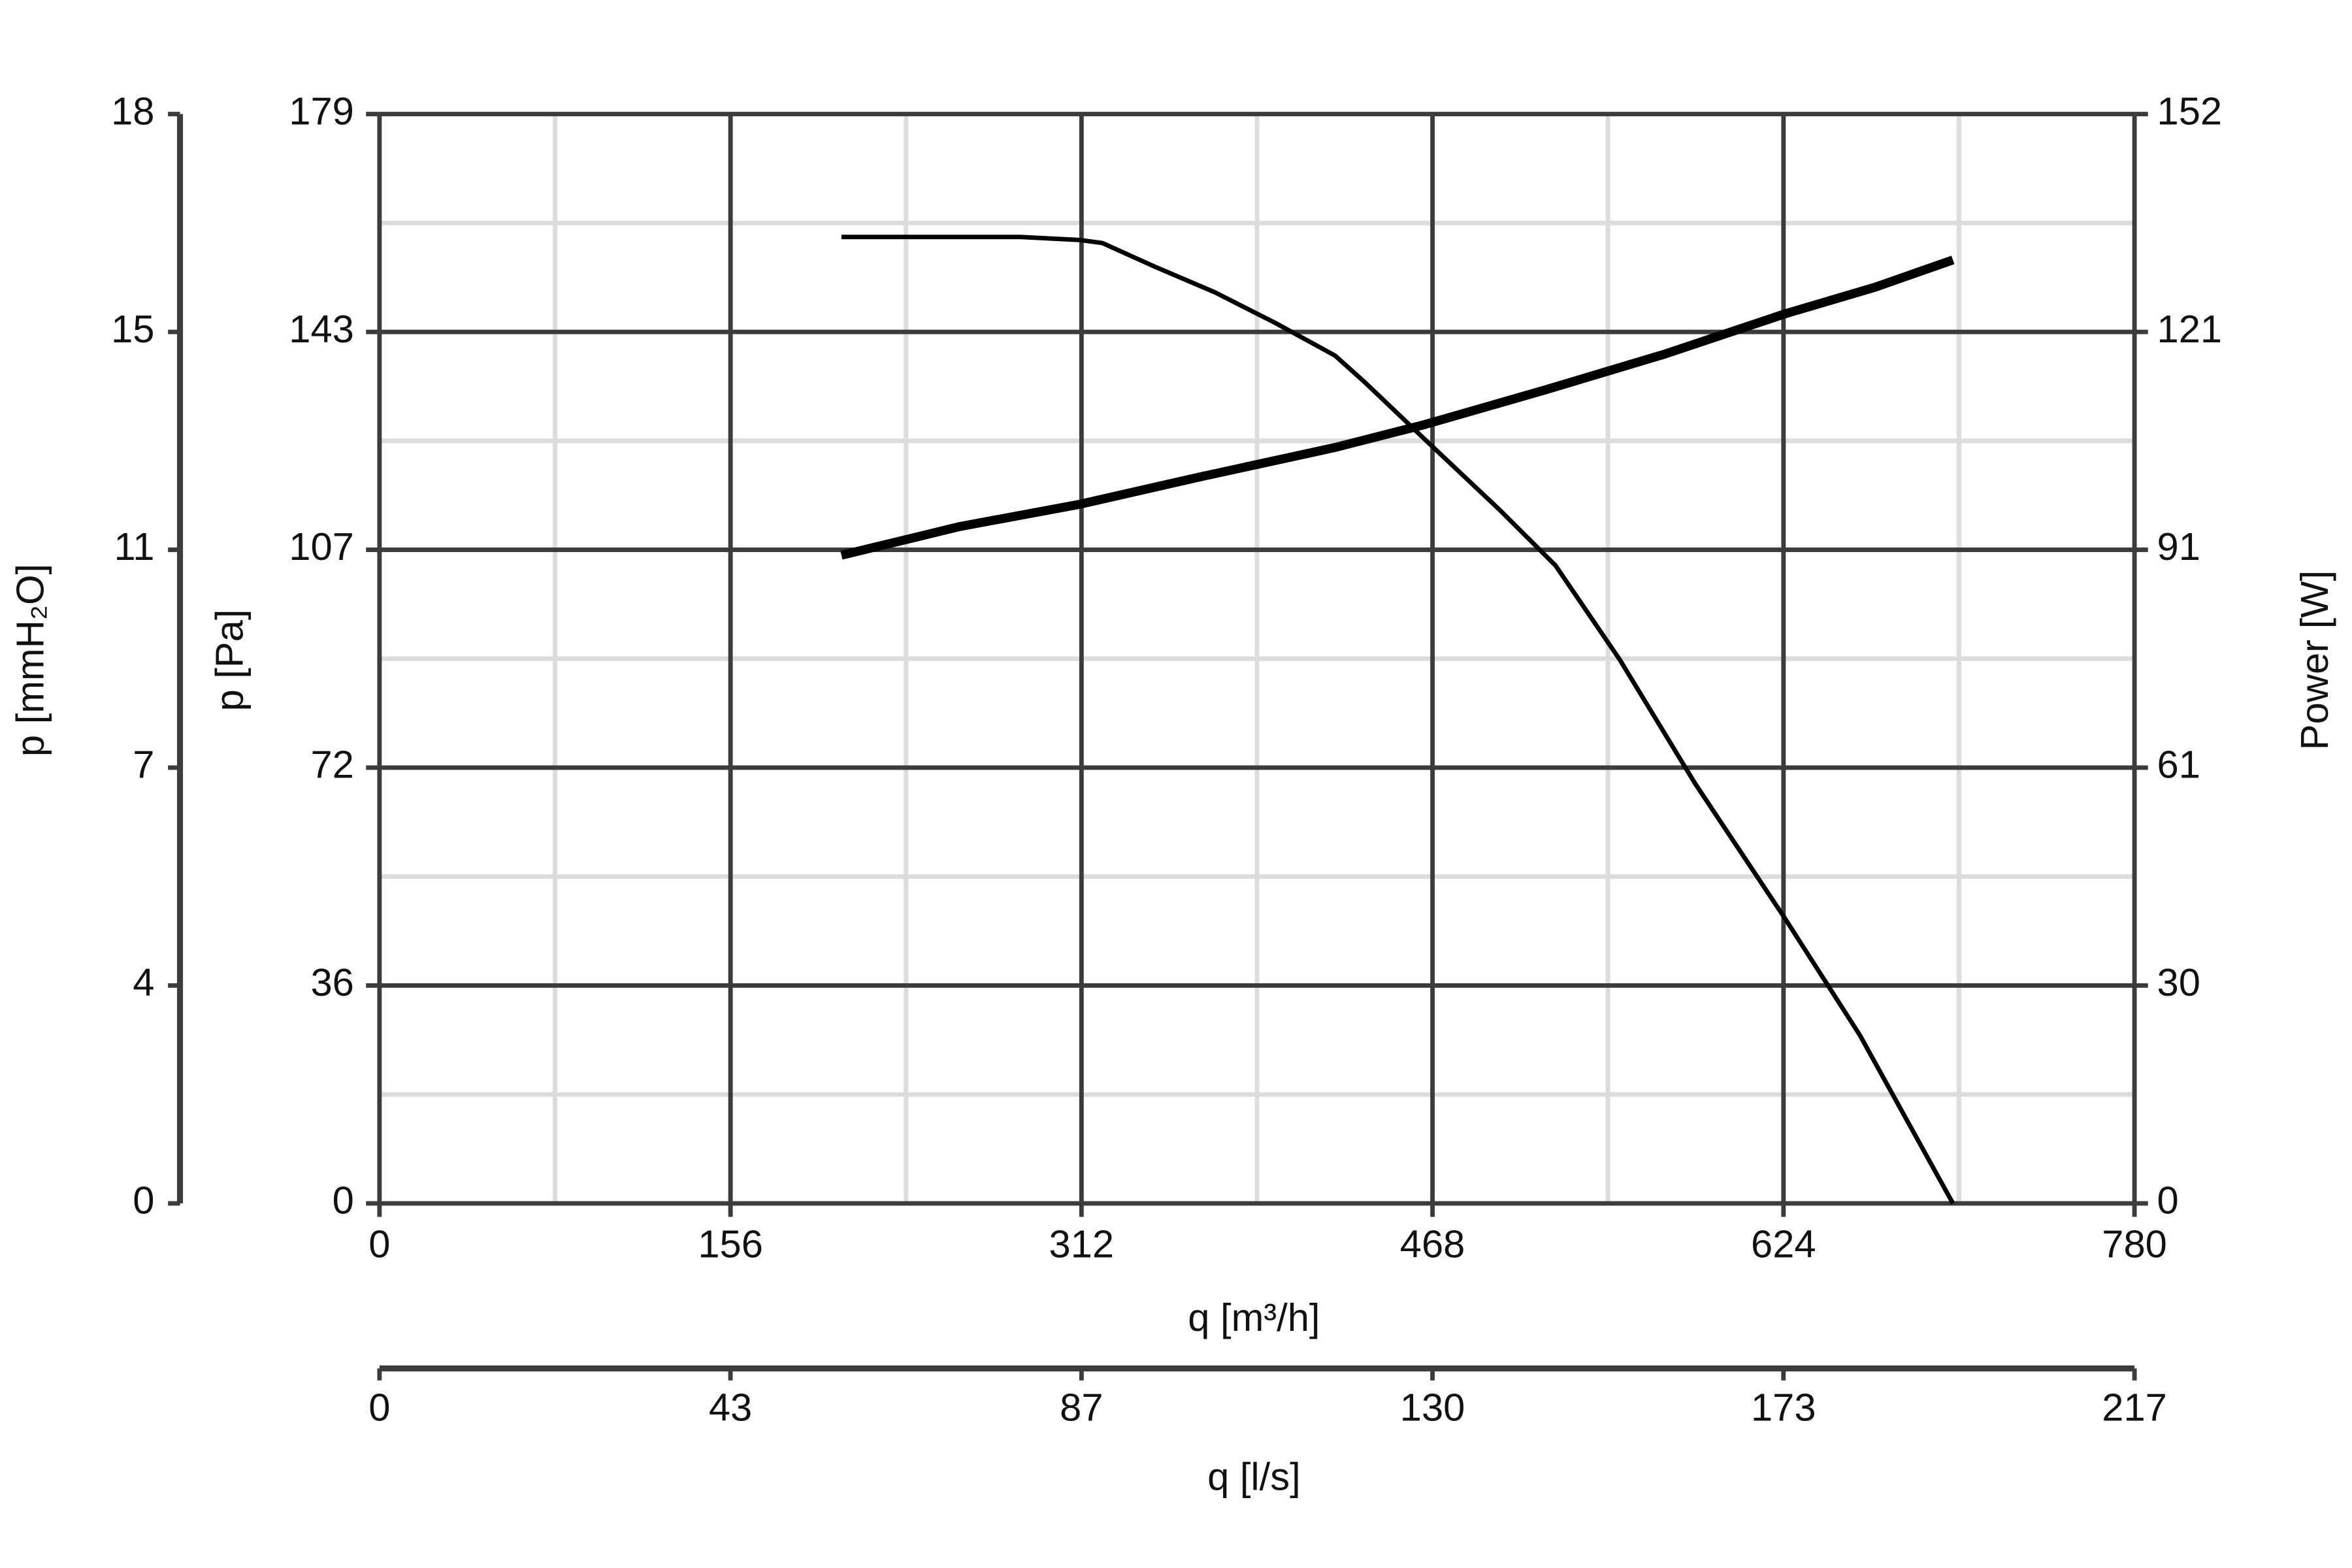  Describe the element at coordinates (134, 546) in the screenshot. I see `y3-tick-label: 11` at that location.